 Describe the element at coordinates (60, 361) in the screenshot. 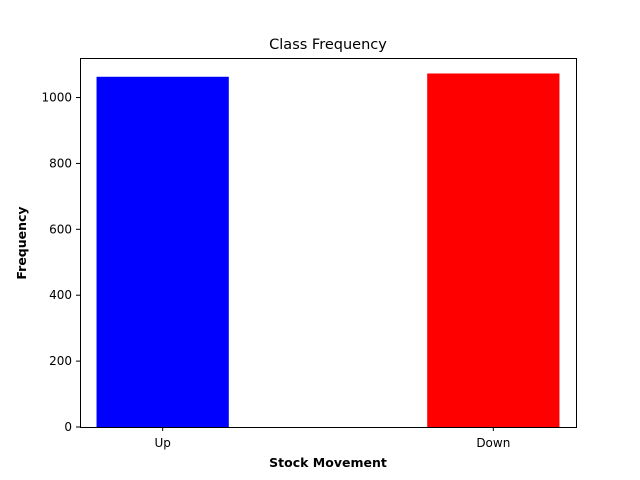

I see `y-tick-label: 200` at that location.